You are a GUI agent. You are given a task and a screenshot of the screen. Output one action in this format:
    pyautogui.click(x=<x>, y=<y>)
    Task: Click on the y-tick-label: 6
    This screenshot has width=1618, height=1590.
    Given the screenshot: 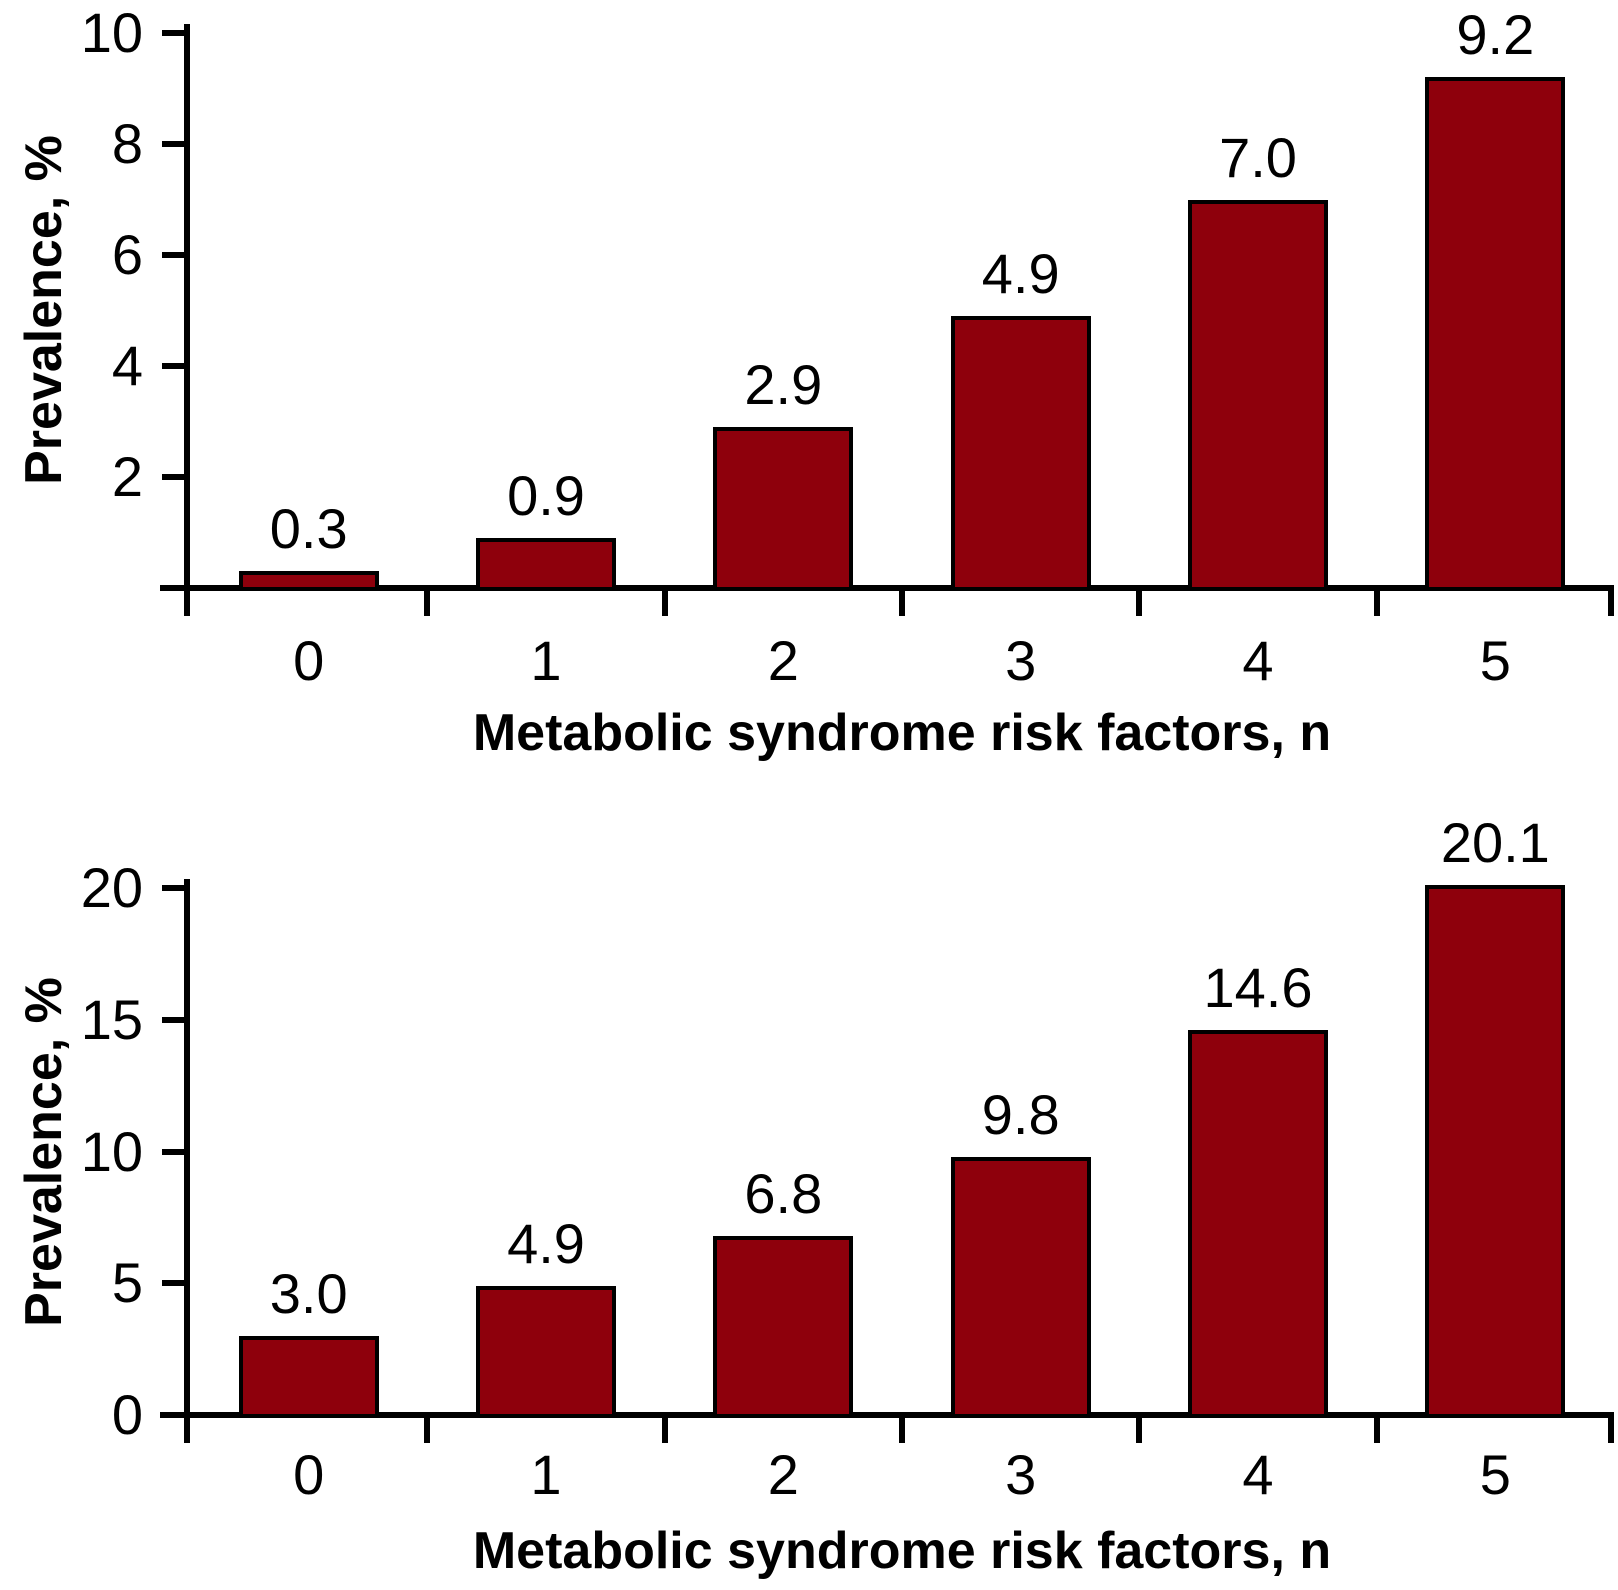 What is the action you would take?
    pyautogui.click(x=127, y=254)
    